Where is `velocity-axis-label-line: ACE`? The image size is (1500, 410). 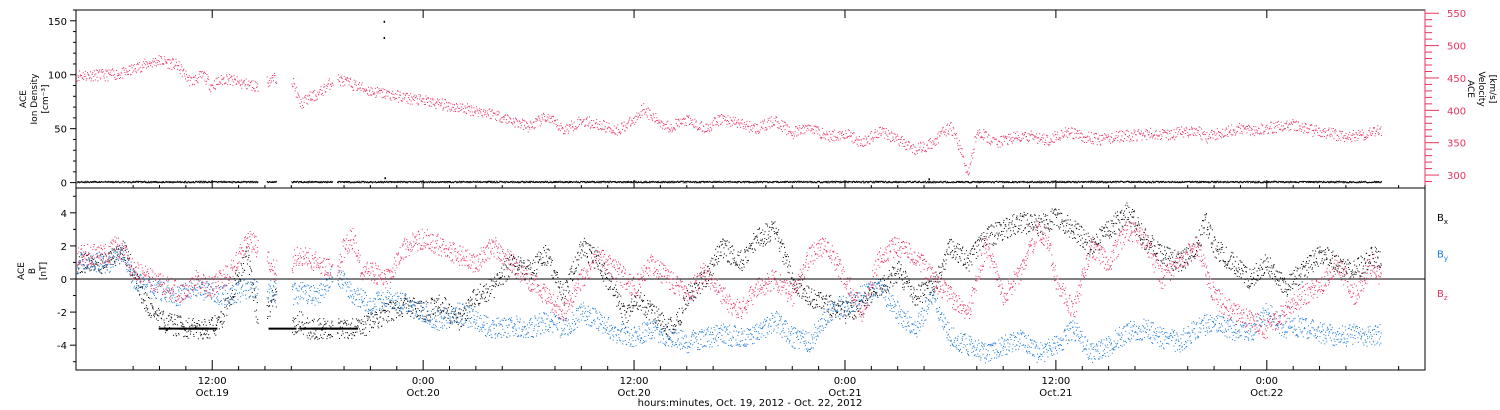
velocity-axis-label-line: ACE is located at coordinates (1470, 89).